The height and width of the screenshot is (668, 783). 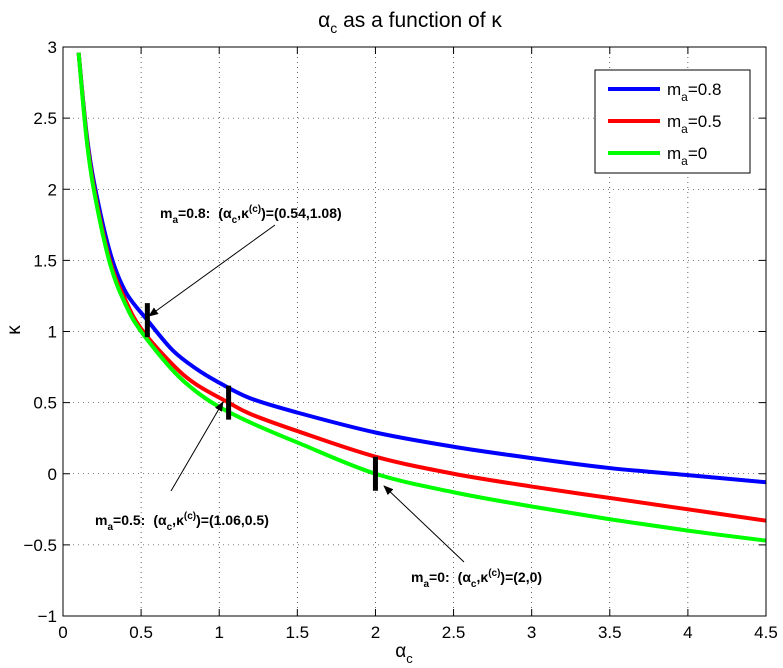 I want to click on y-tick-label: 1, so click(x=52, y=332).